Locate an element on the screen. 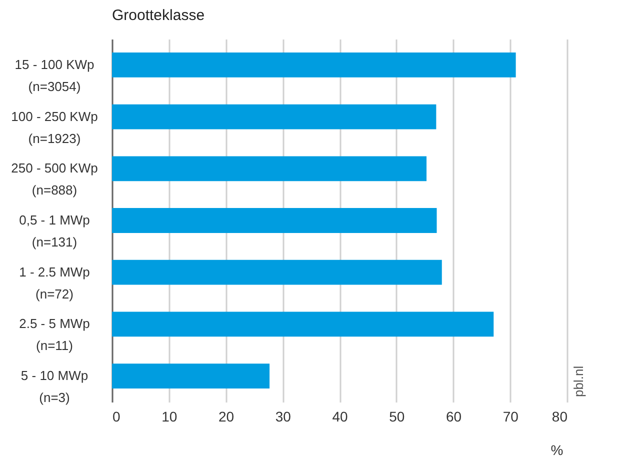 This screenshot has height=475, width=617. x-tick-label: 10 is located at coordinates (170, 416).